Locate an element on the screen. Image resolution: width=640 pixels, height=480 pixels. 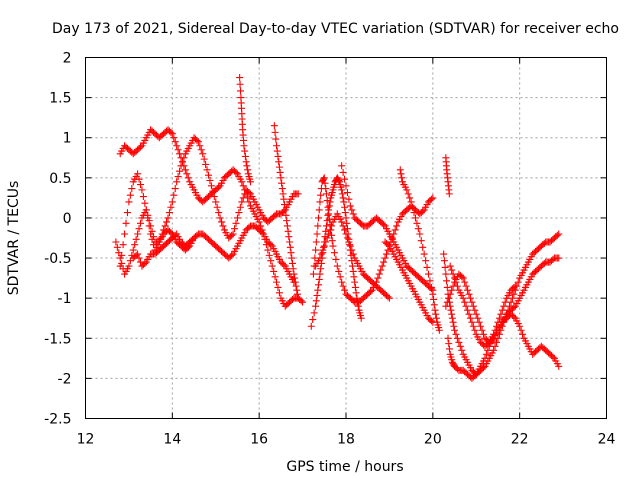
y-tick-labels: -2.5 -2 -1.5 -1 -0.5 0 0.5 1 1.5 2 is located at coordinates (57, 239).